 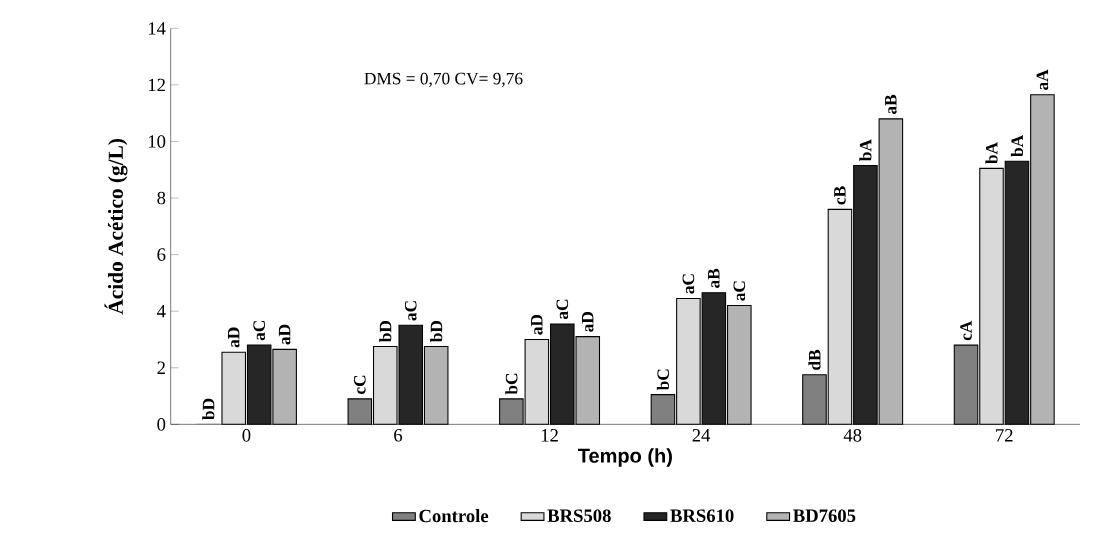 I want to click on y-tick-label: 8, so click(x=161, y=198).